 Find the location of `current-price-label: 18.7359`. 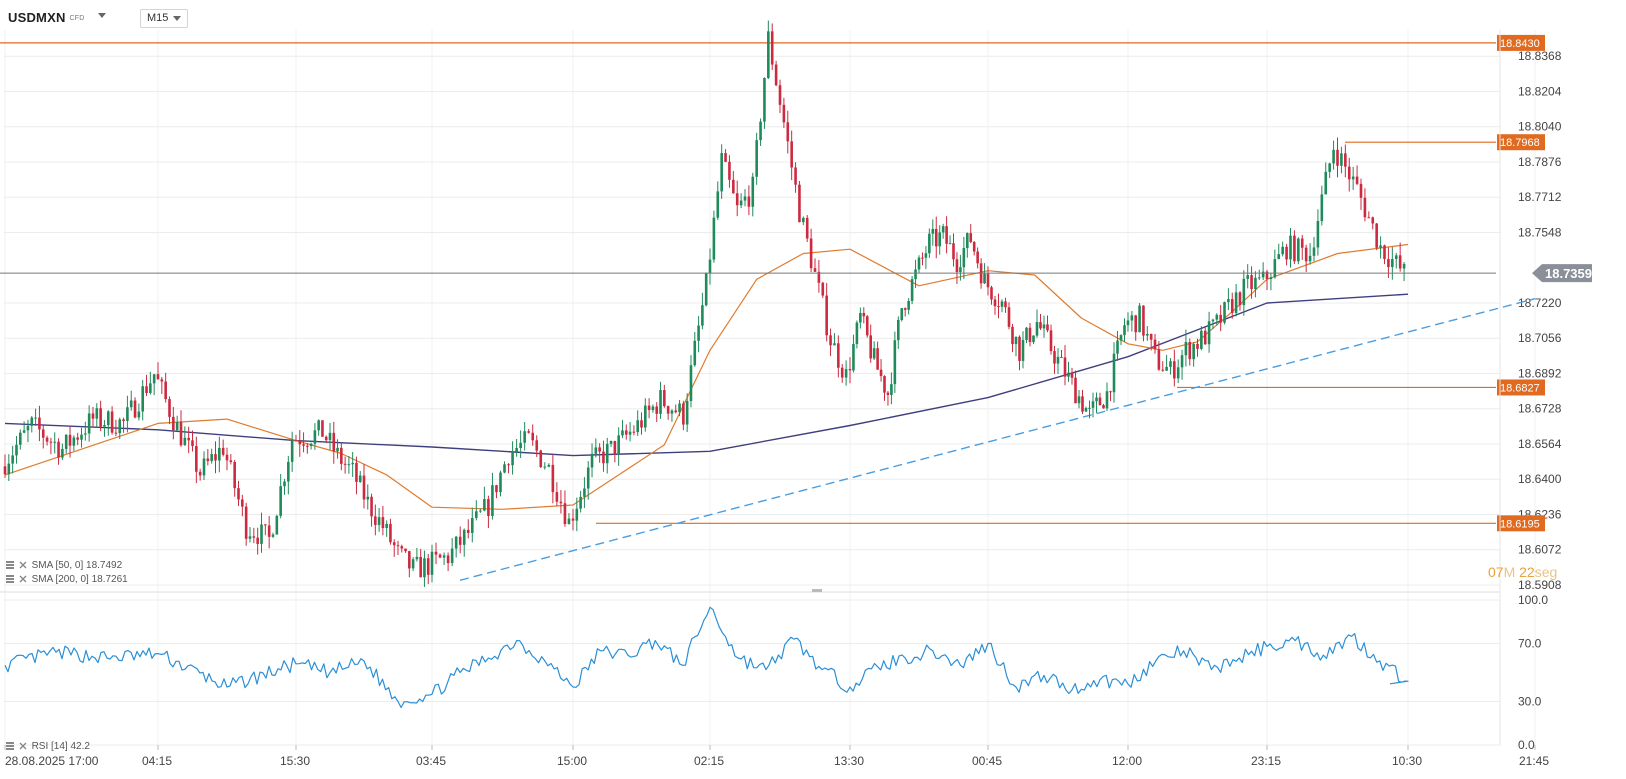

current-price-label: 18.7359 is located at coordinates (1568, 273).